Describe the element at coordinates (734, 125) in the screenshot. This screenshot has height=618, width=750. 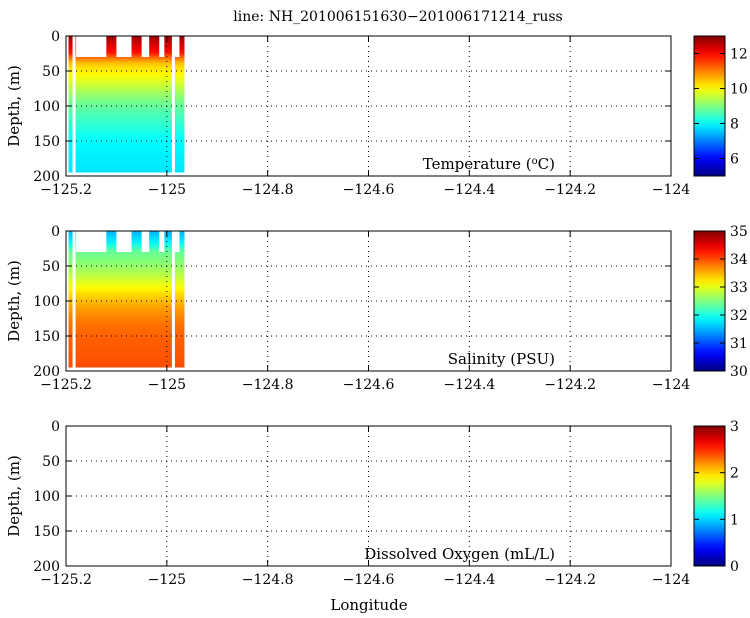
I see `colorbar-tick-label: 8` at that location.